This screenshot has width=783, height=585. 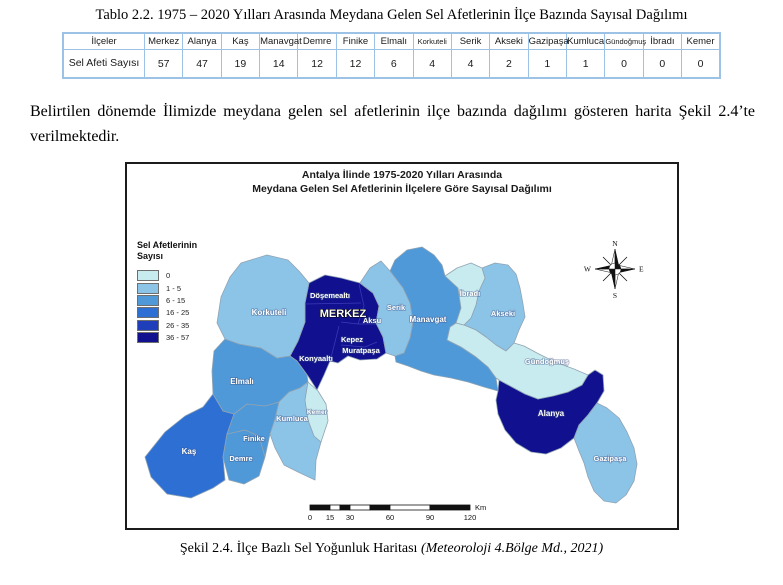 I want to click on district-kumluca, so click(x=295, y=431).